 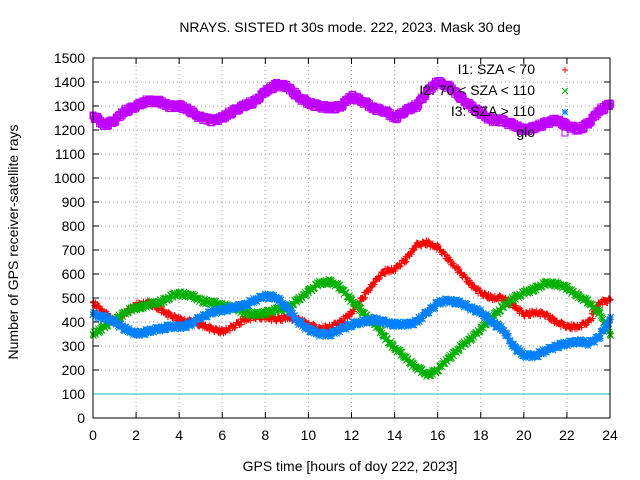 I want to click on x-tick-label: 4, so click(x=179, y=435).